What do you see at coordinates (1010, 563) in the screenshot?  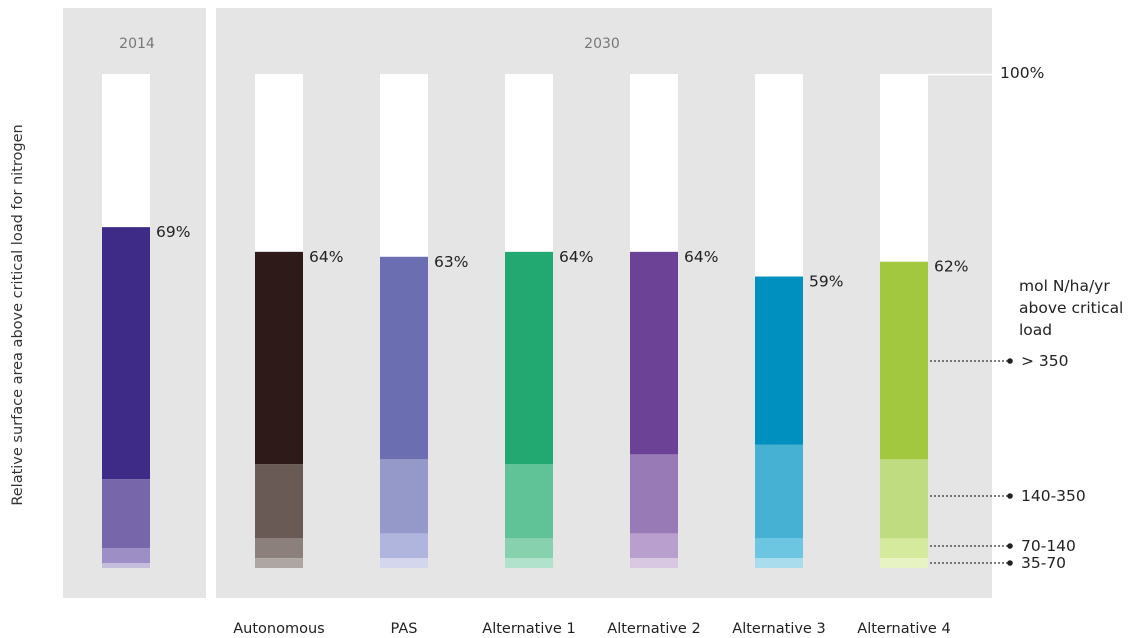 I see `legend-item-35-70-dot` at bounding box center [1010, 563].